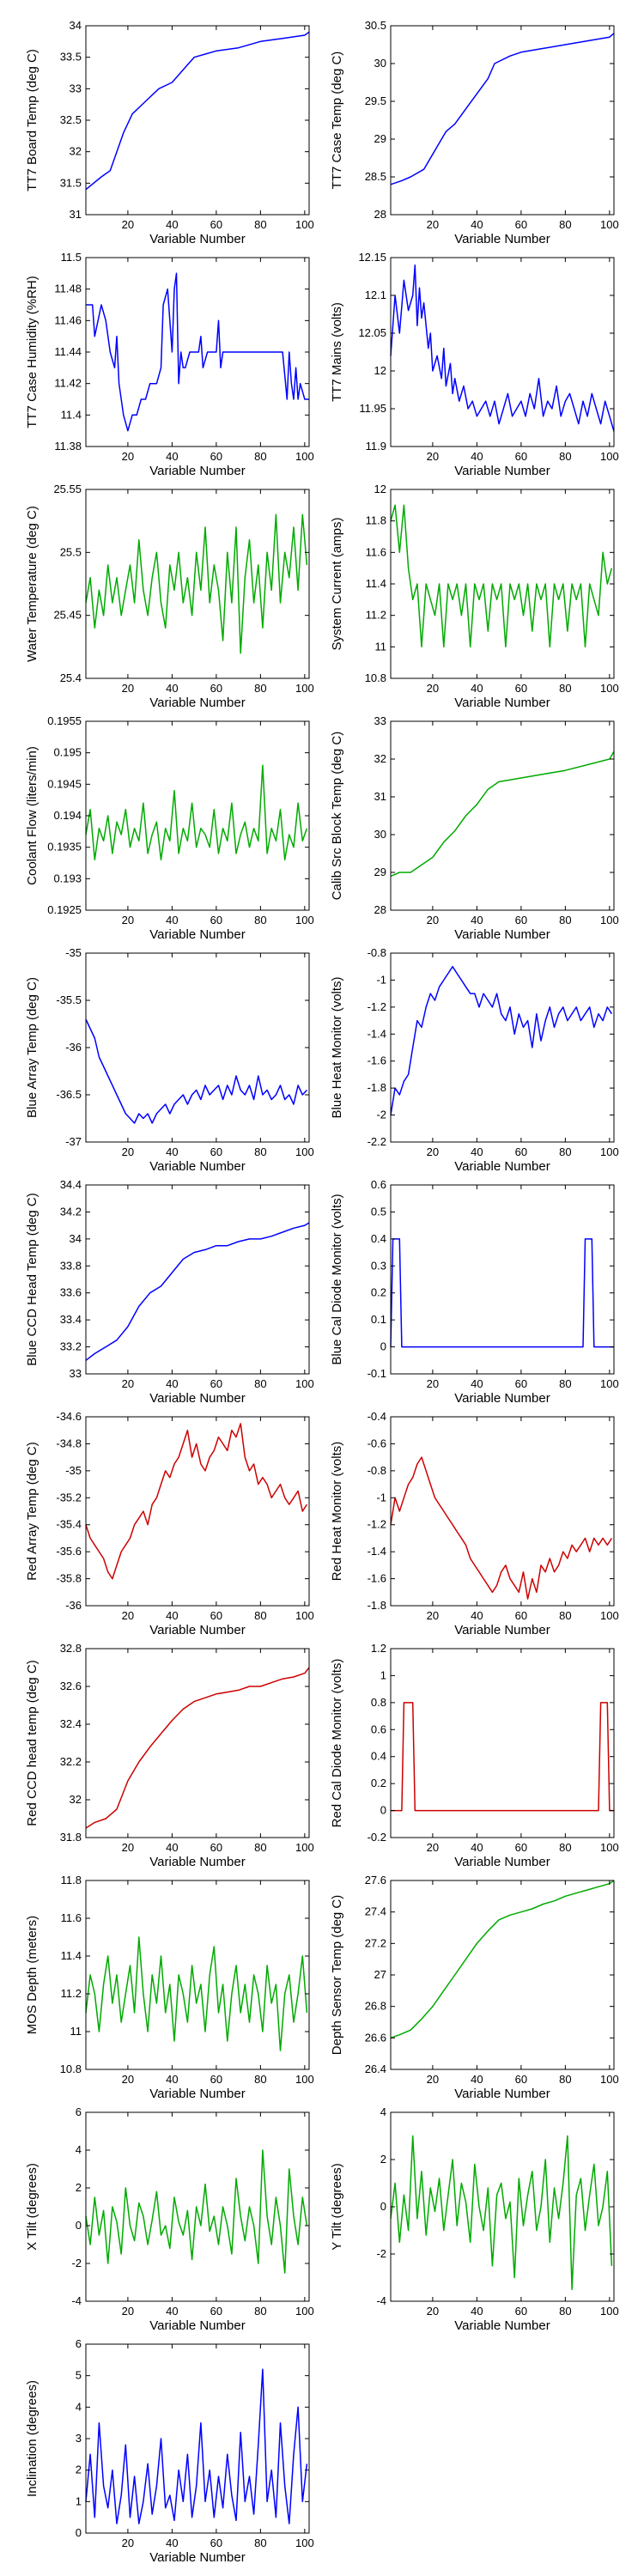  What do you see at coordinates (67, 489) in the screenshot?
I see `y-tick-label: 25.55` at bounding box center [67, 489].